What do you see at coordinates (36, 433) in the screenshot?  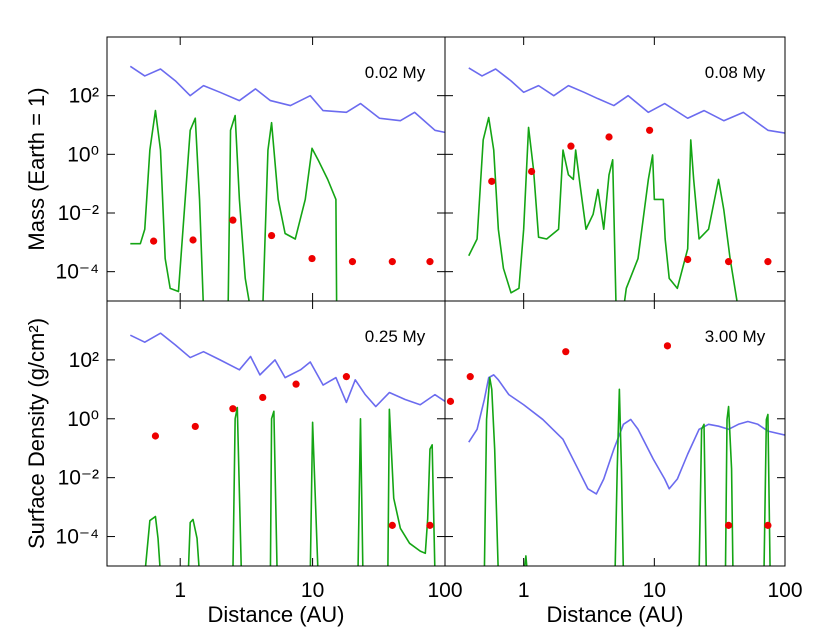 I see `y-axis-label: Surface Density (g/cm²)` at bounding box center [36, 433].